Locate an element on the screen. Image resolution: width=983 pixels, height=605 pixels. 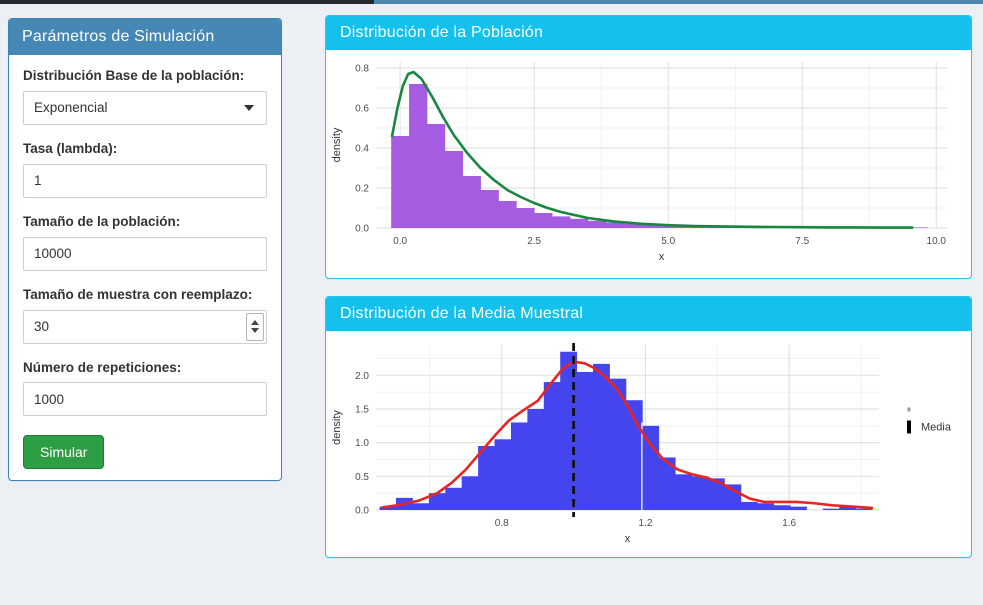
svg-text: 1.6 is located at coordinates (789, 523).